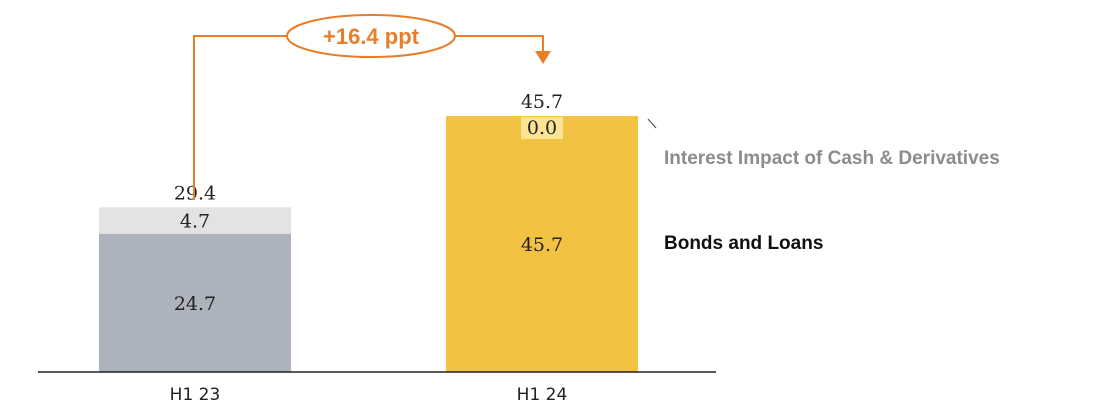 This screenshot has height=409, width=1104. I want to click on delta-label: +16.4 ppt, so click(371, 36).